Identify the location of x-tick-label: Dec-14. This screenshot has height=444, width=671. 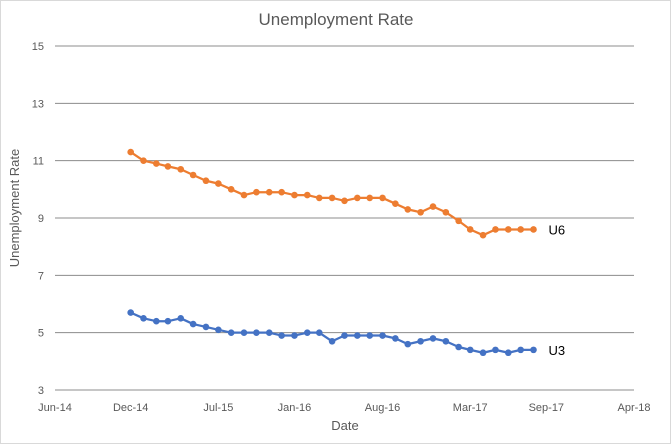
(130, 408).